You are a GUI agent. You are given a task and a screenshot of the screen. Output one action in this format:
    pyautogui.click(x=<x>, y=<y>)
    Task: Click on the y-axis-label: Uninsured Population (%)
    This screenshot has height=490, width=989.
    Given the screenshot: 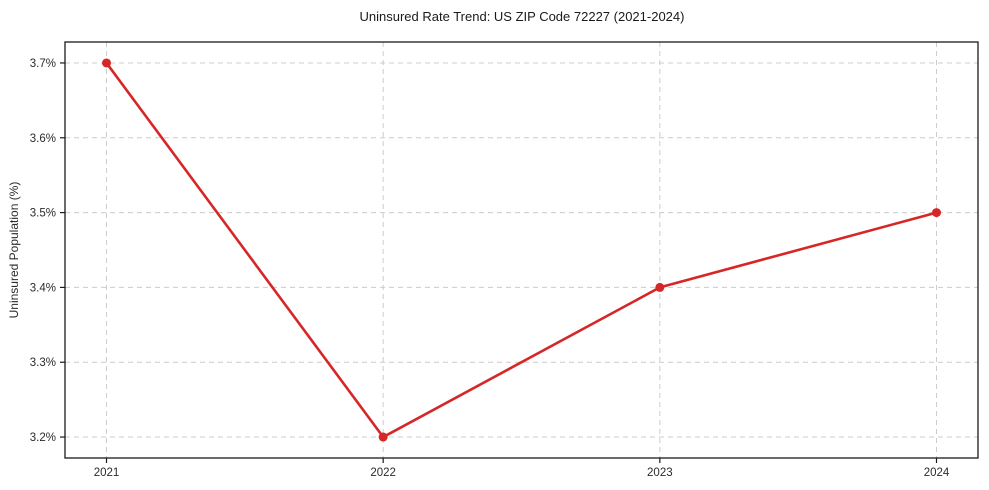 What is the action you would take?
    pyautogui.click(x=14, y=250)
    